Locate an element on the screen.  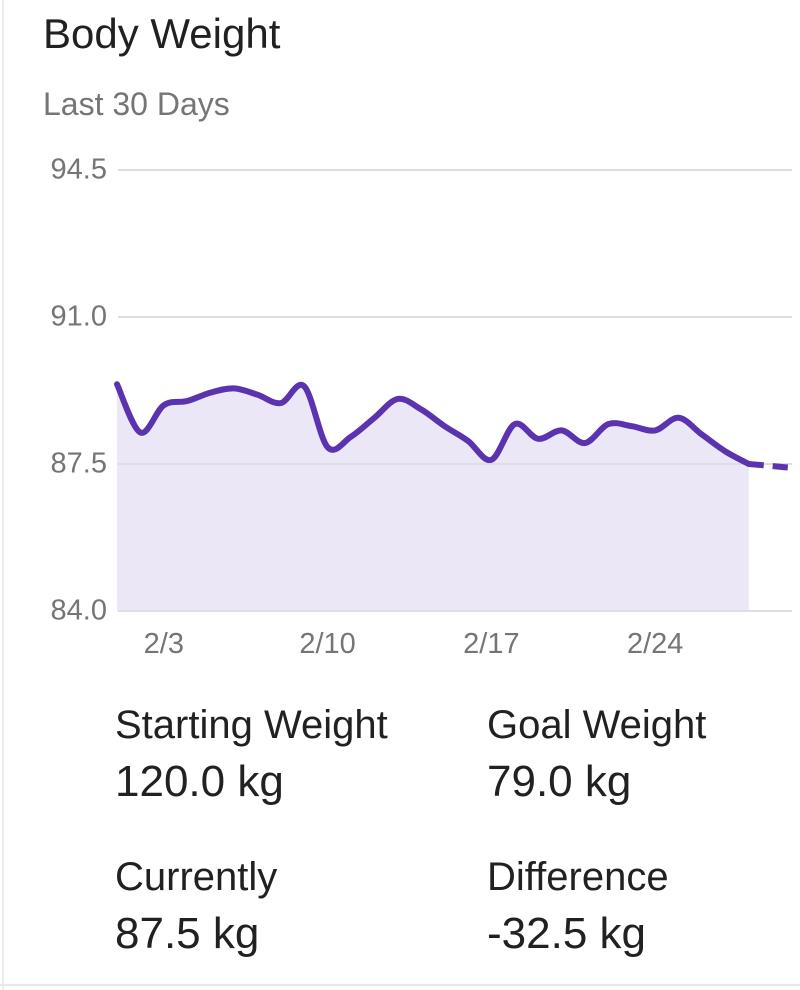
x-axis-label: 2/24 is located at coordinates (655, 644).